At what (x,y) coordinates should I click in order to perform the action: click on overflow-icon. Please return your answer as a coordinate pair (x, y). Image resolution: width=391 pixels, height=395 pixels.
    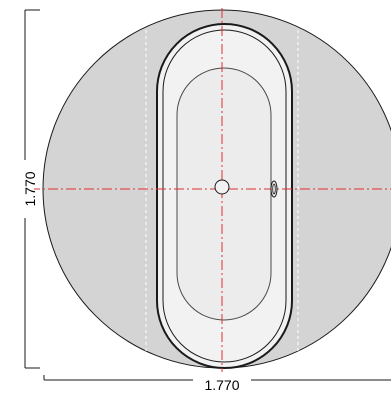
    Looking at the image, I should click on (274, 189).